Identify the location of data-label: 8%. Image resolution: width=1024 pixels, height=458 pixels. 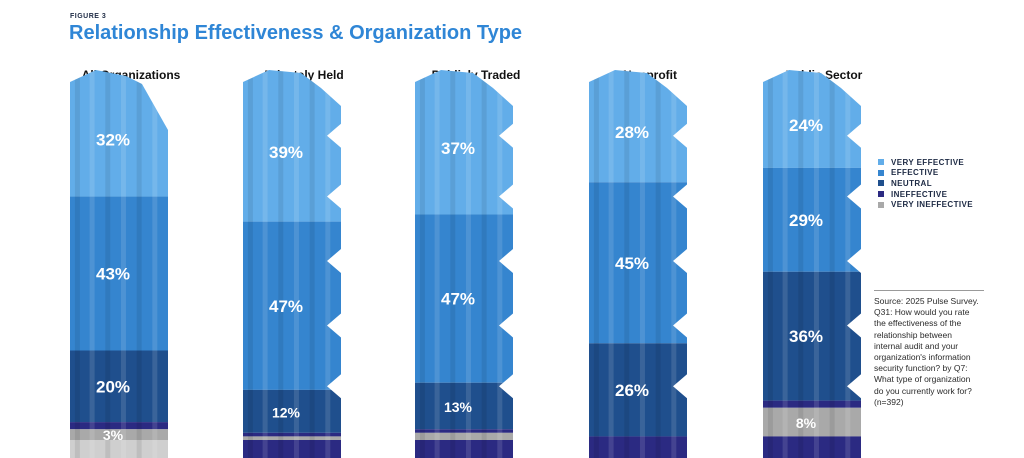
(806, 423).